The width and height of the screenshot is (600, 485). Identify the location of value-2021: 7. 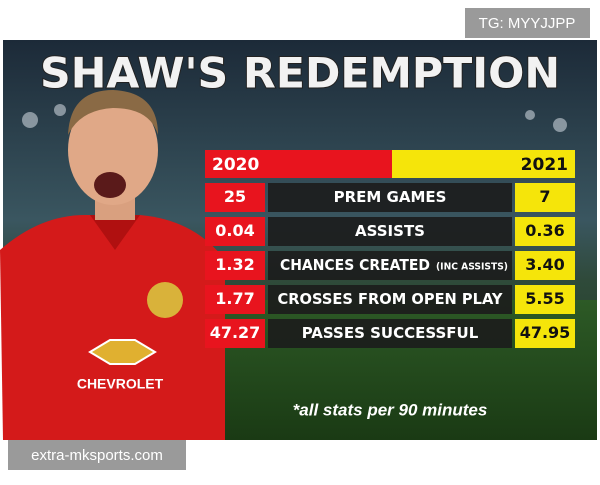
(544, 196).